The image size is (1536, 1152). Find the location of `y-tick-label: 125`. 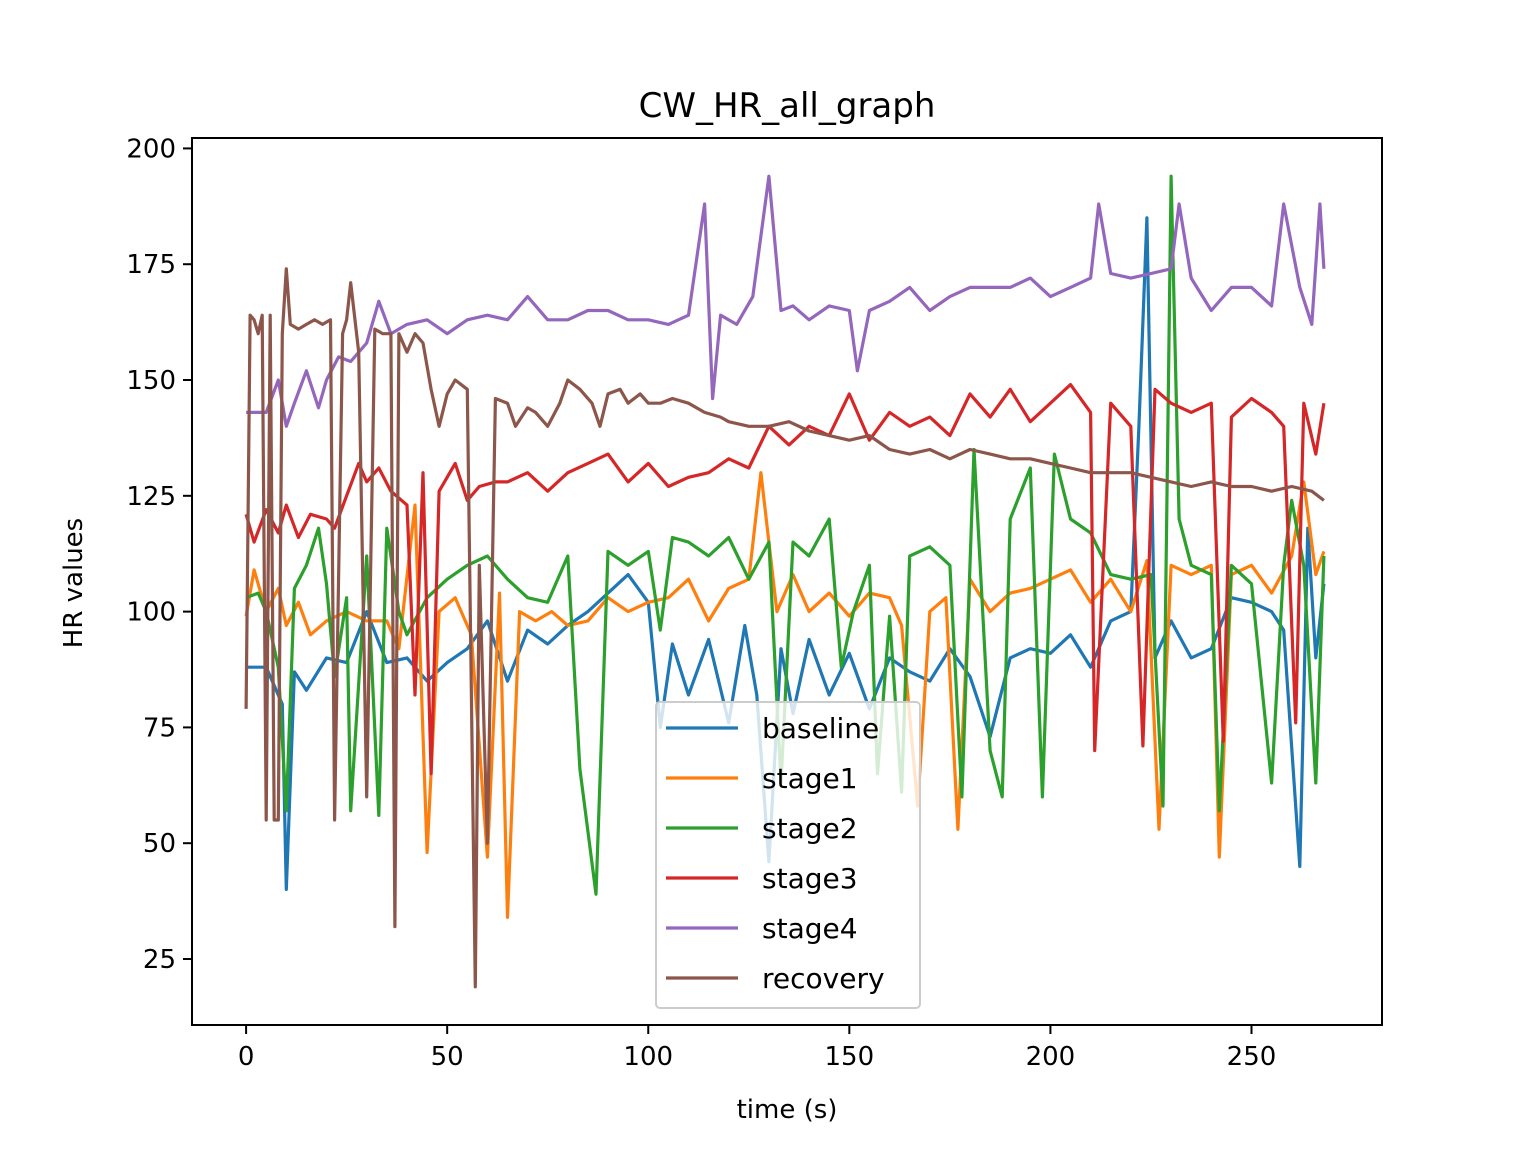

y-tick-label: 125 is located at coordinates (151, 497).